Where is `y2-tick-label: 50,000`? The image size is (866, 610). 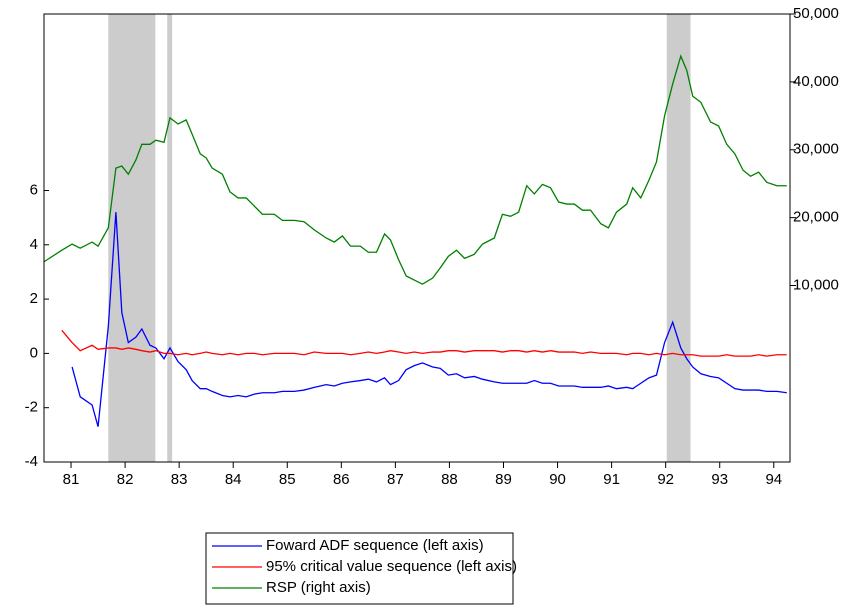 y2-tick-label: 50,000 is located at coordinates (816, 13).